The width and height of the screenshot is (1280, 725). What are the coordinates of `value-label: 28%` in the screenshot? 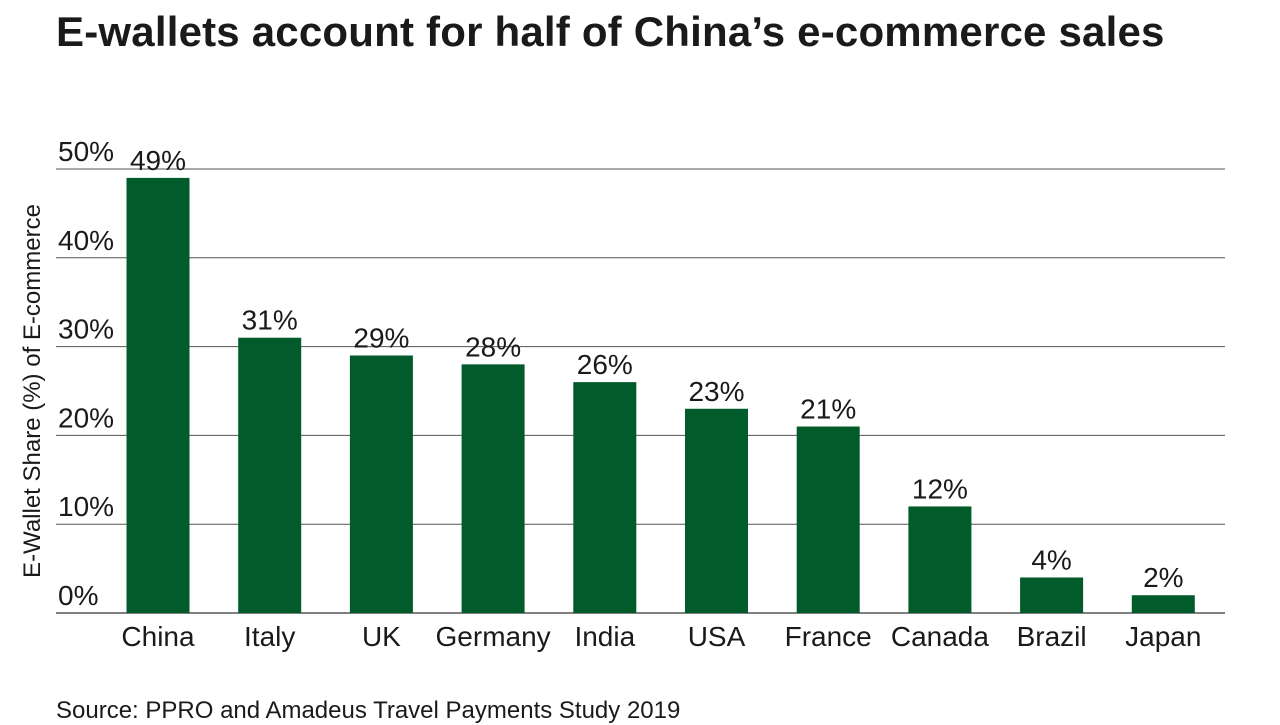 It's located at (493, 346).